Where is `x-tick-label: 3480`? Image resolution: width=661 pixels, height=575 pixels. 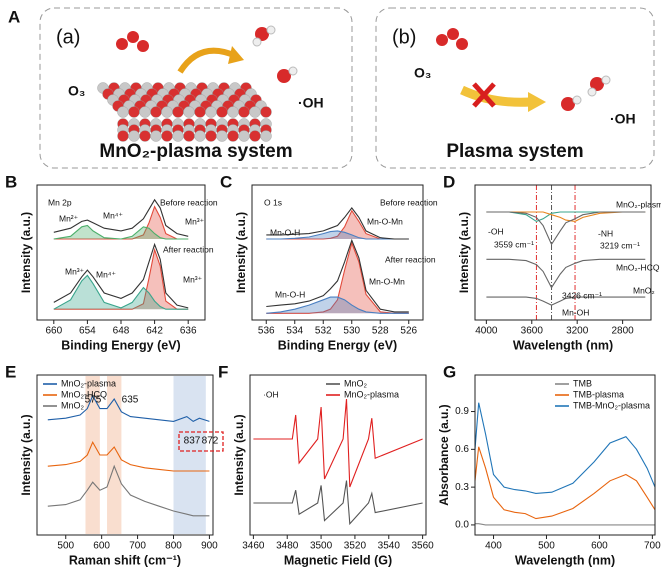
x-tick-label: 3480 is located at coordinates (287, 546).